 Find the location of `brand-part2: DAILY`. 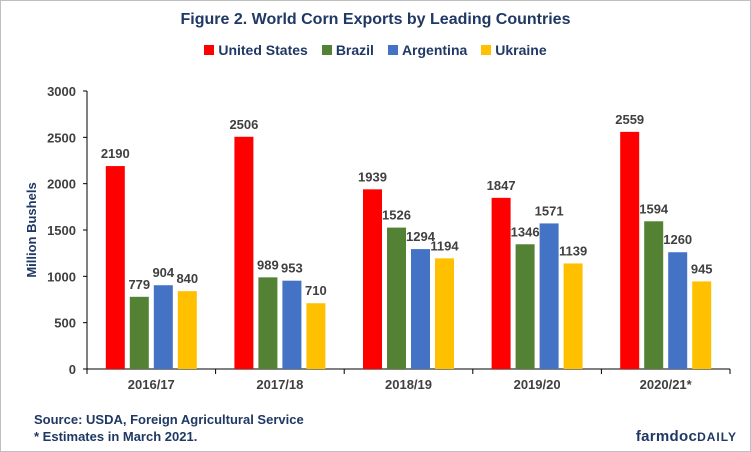

brand-part2: DAILY is located at coordinates (717, 437).